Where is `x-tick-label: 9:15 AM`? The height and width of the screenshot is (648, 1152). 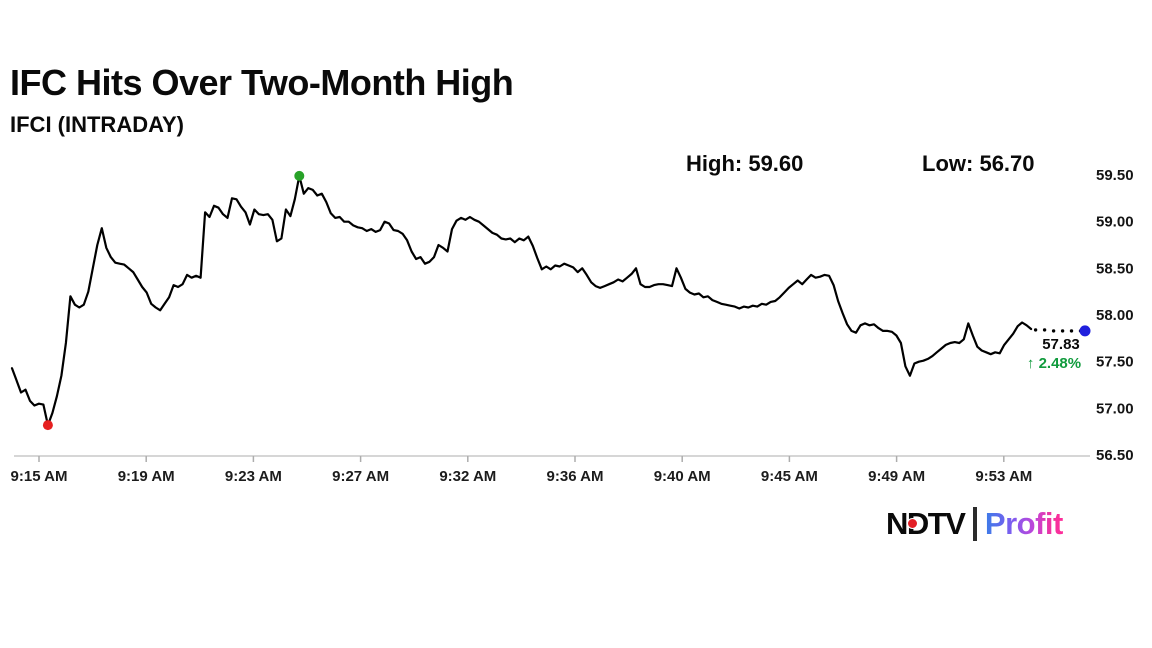
x-tick-label: 9:15 AM is located at coordinates (39, 476).